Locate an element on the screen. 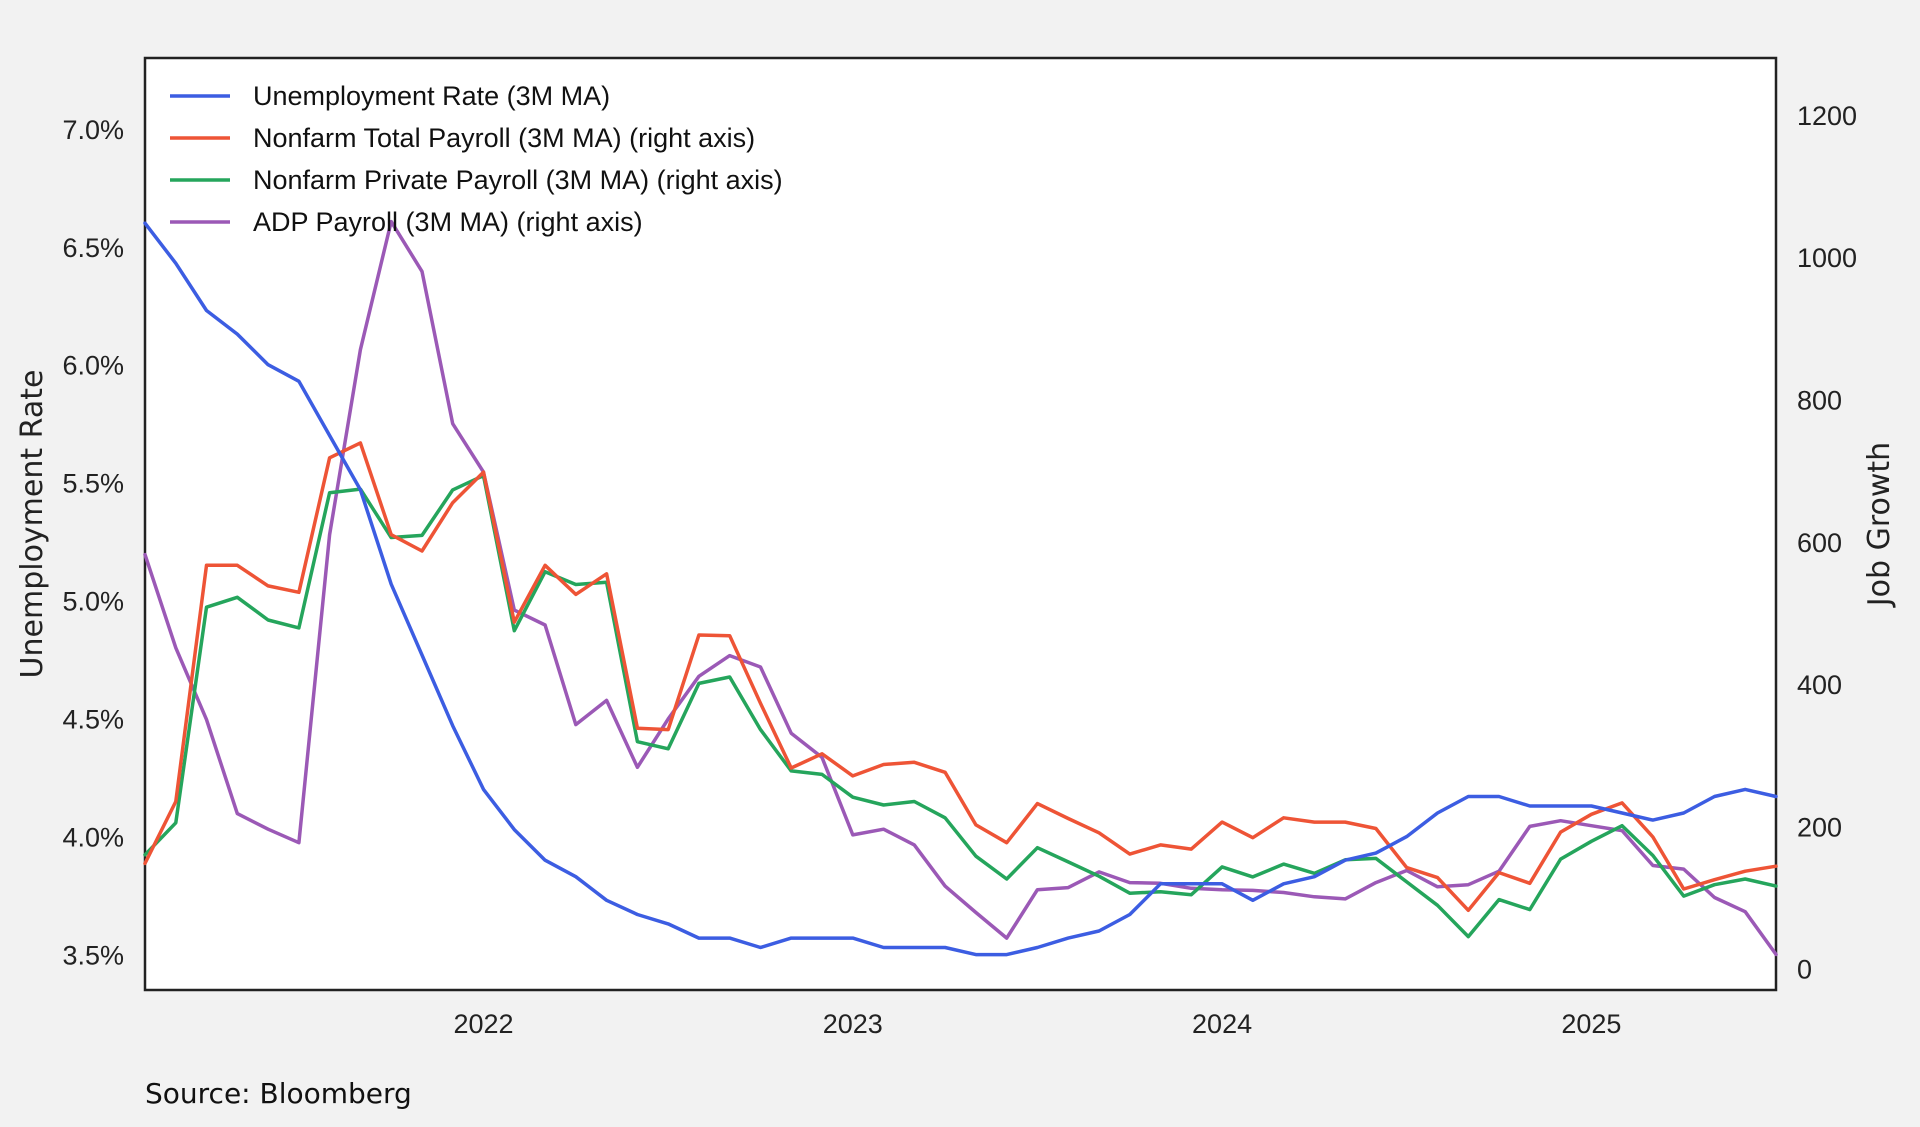 This screenshot has height=1127, width=1920. left-tick-label: 5.5% is located at coordinates (93, 484).